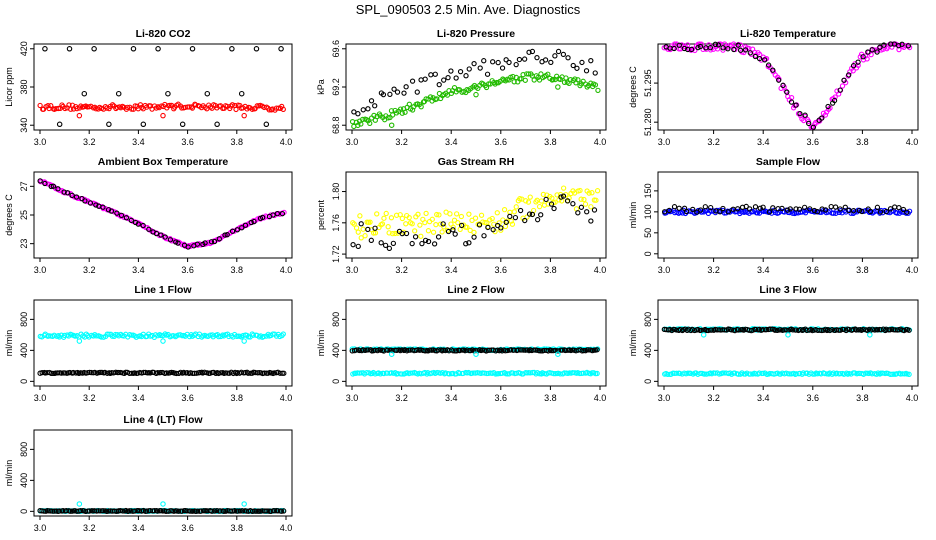 This screenshot has width=936, height=540. What do you see at coordinates (788, 290) in the screenshot?
I see `panel-title: Line 3 Flow` at bounding box center [788, 290].